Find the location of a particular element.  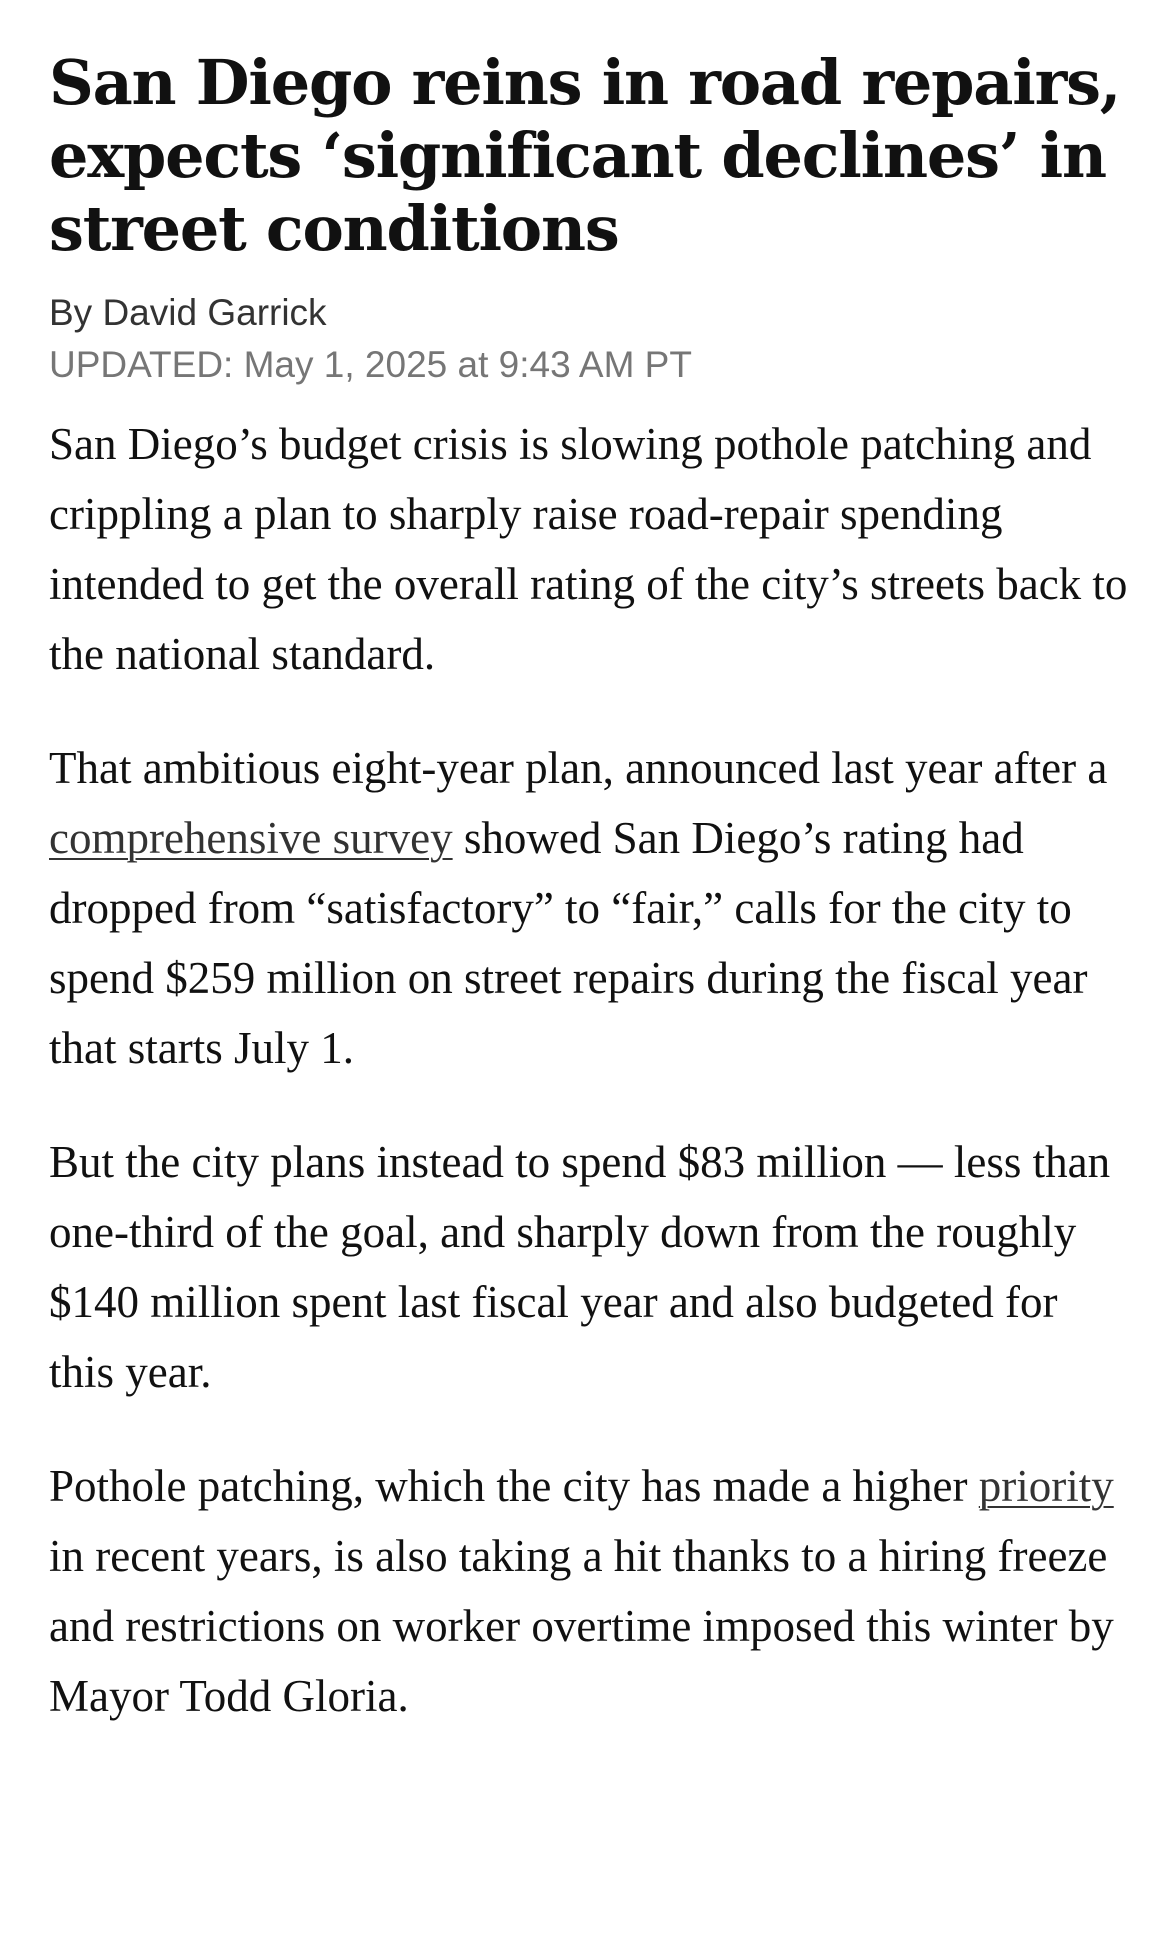

author-name: By David Garrick is located at coordinates (188, 312).